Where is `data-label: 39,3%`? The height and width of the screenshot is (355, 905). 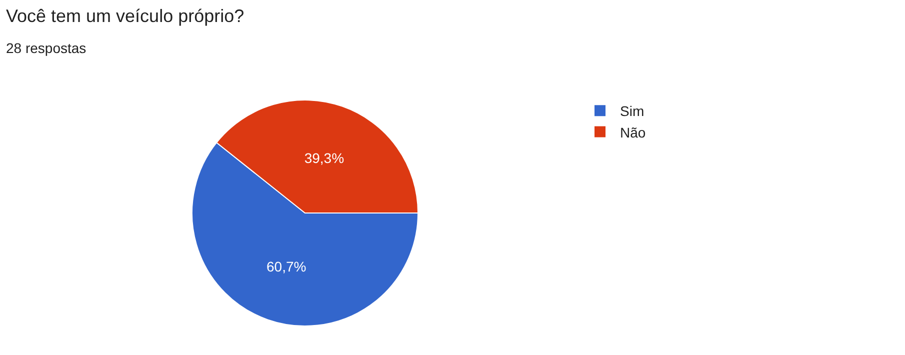 data-label: 39,3% is located at coordinates (324, 158).